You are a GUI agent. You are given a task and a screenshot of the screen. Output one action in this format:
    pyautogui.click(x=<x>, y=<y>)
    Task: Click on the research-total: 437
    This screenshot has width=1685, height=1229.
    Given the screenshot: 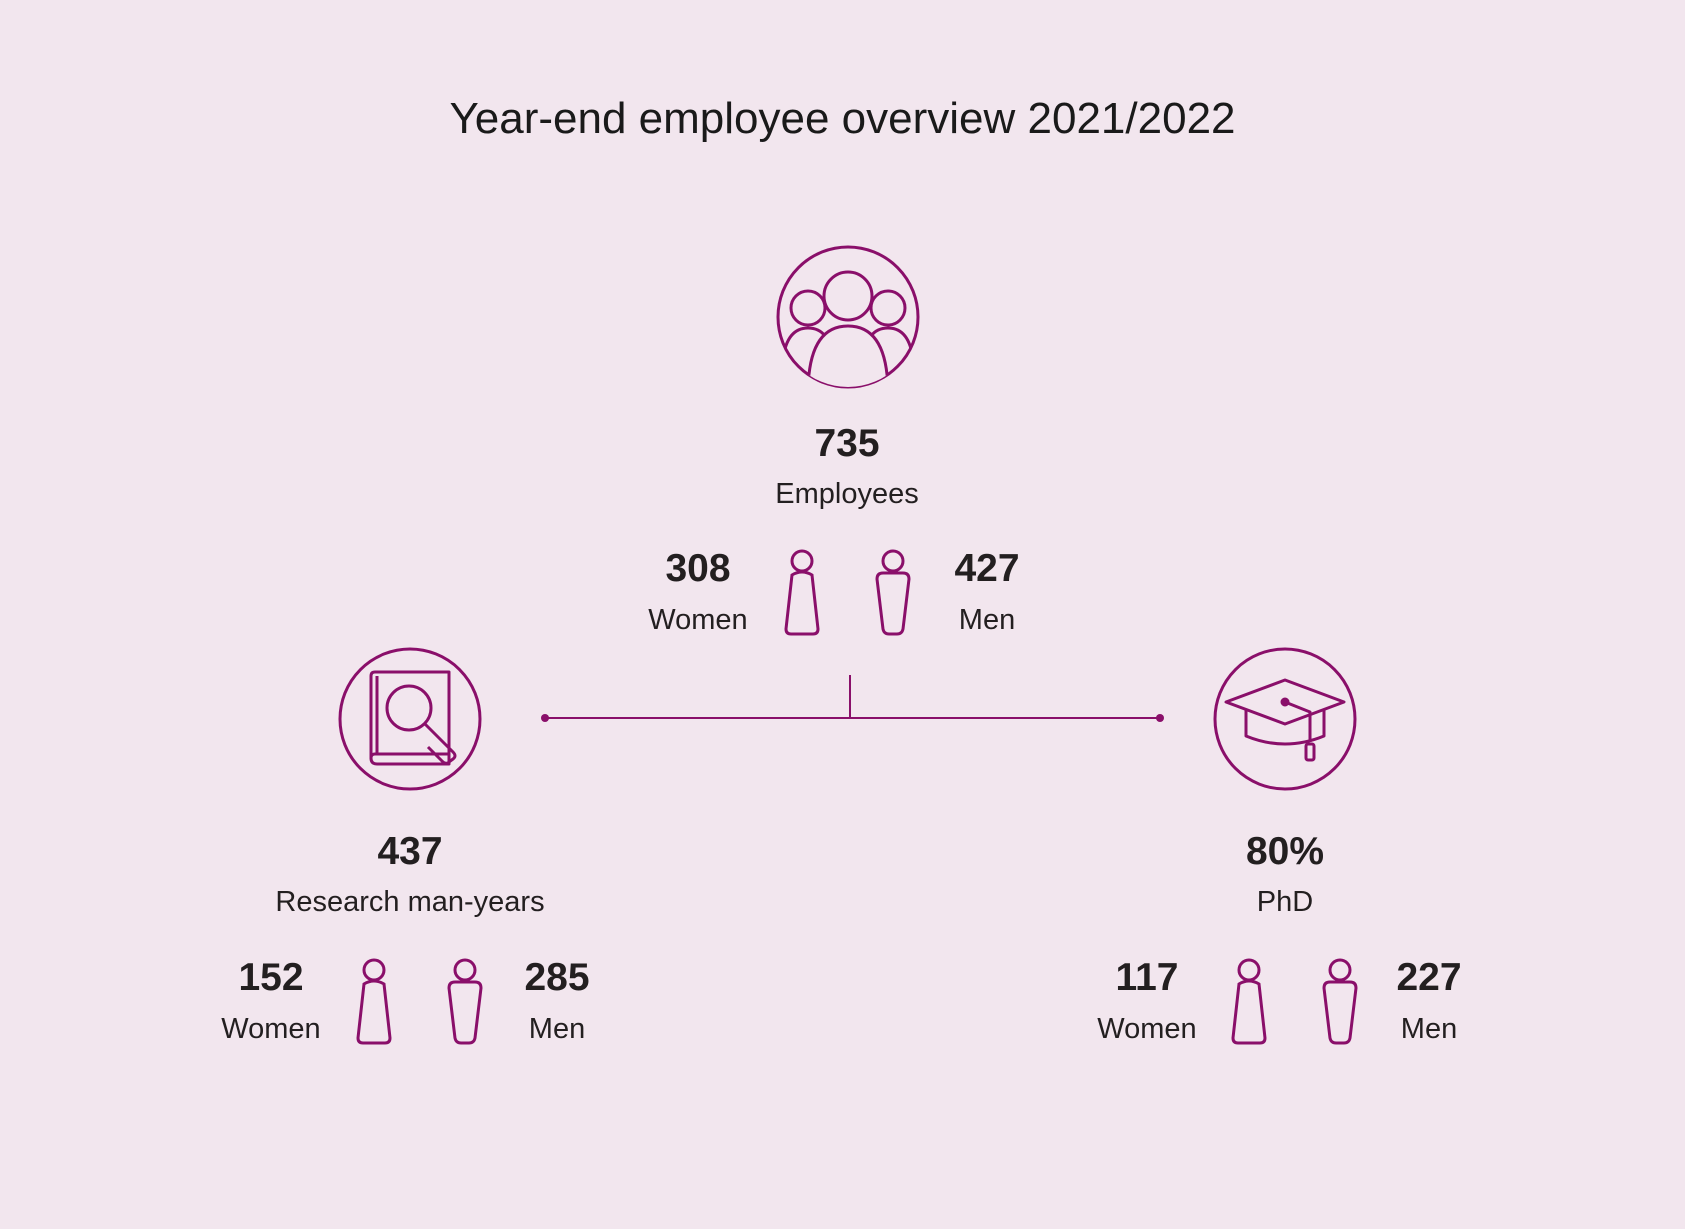 What is the action you would take?
    pyautogui.click(x=410, y=851)
    